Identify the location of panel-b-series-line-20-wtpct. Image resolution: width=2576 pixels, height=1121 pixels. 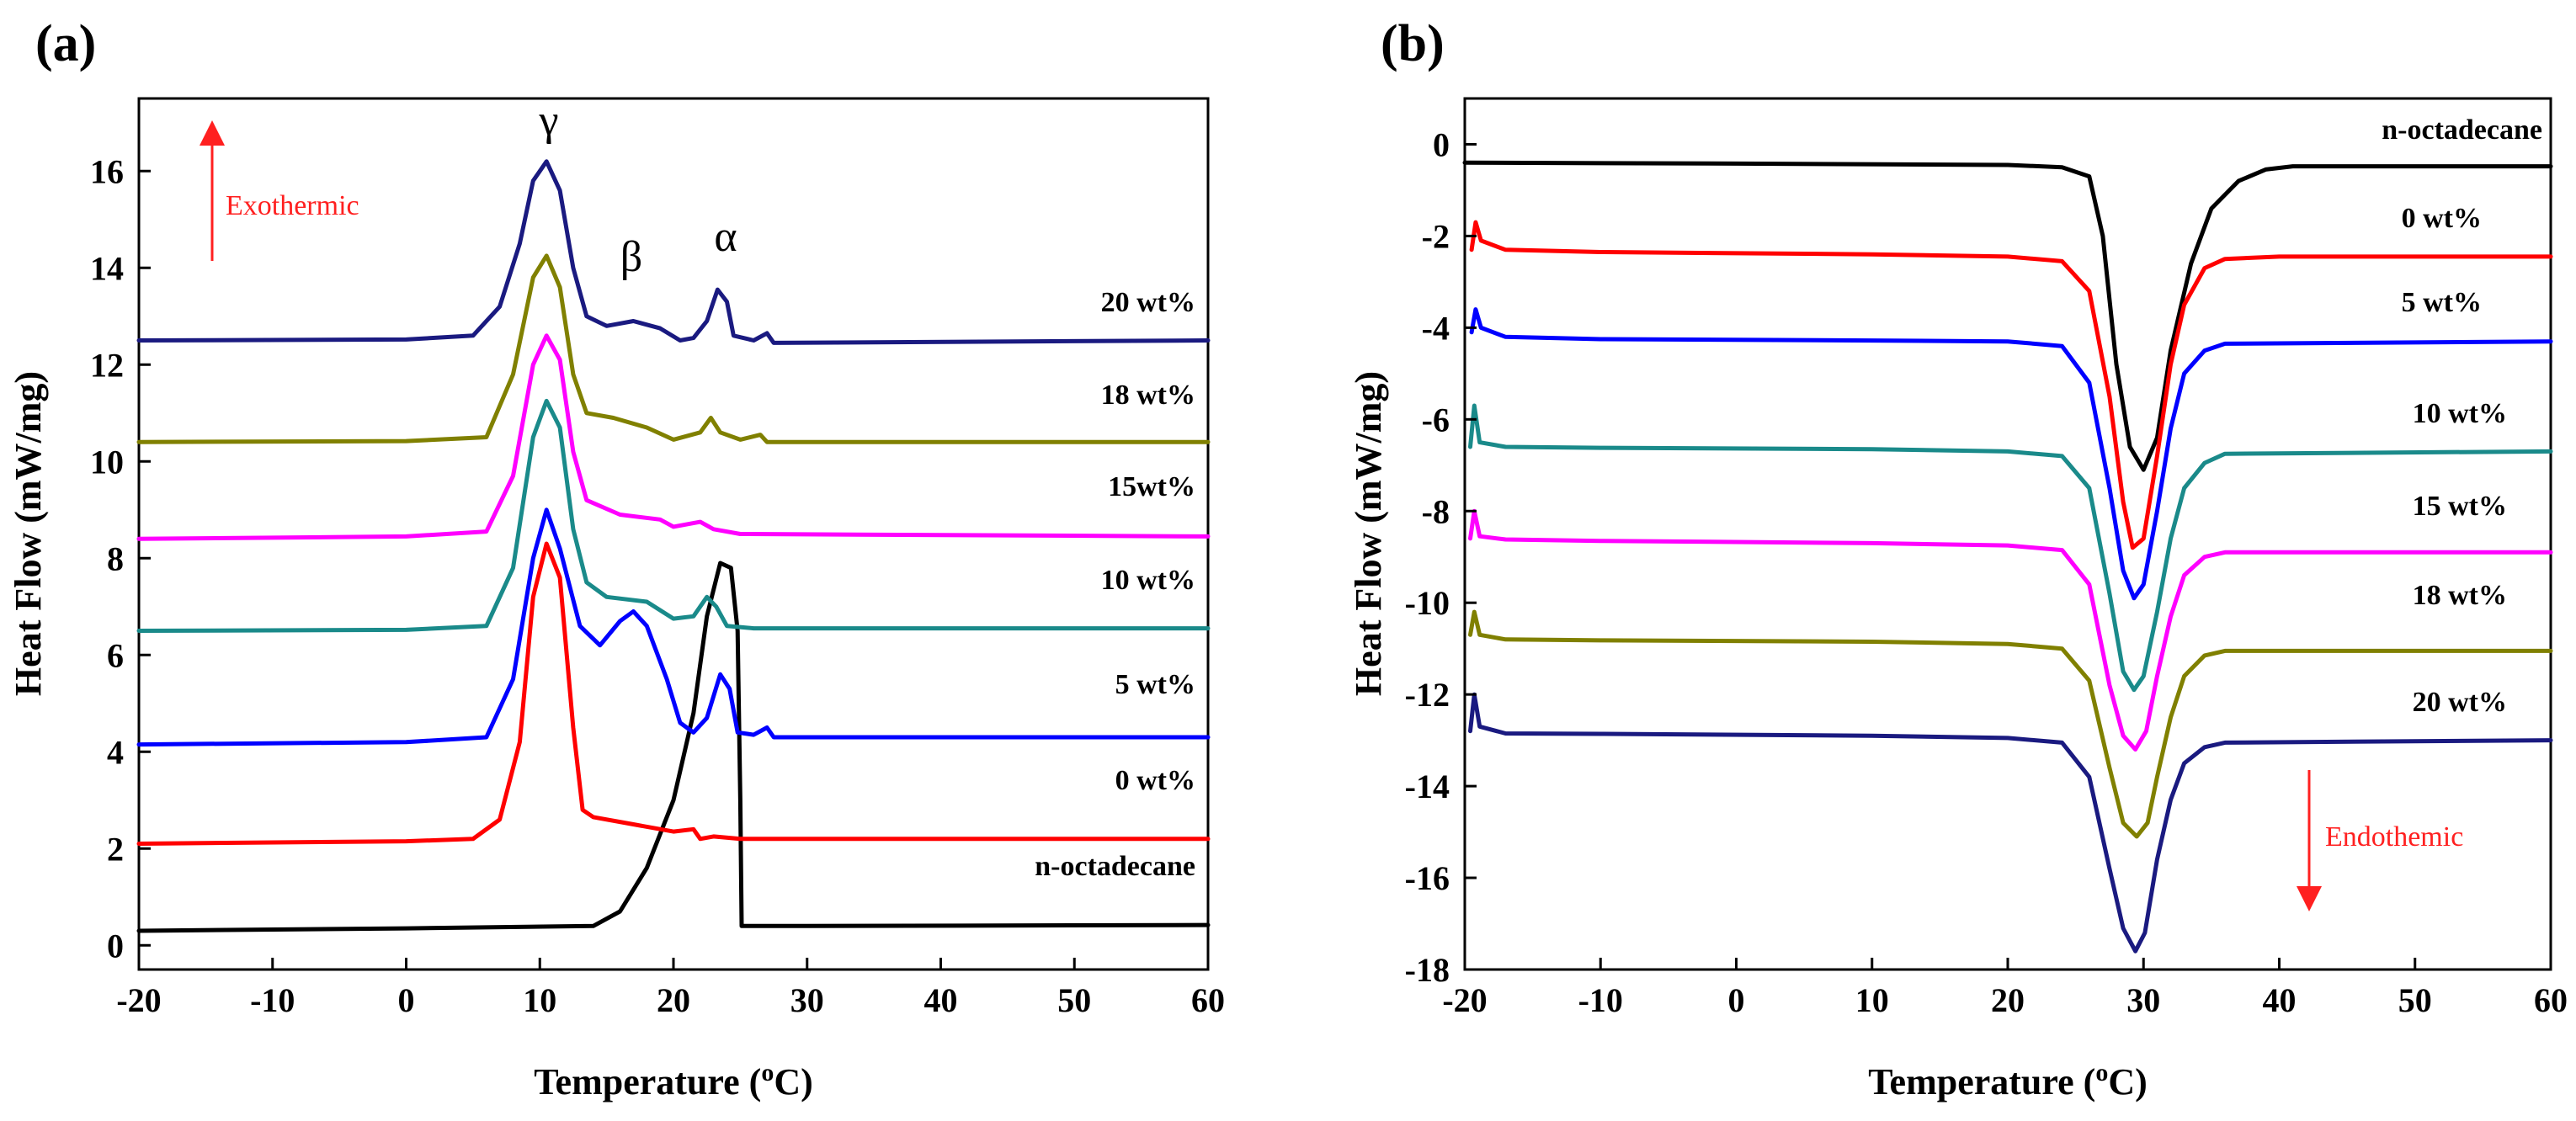
(2010, 823).